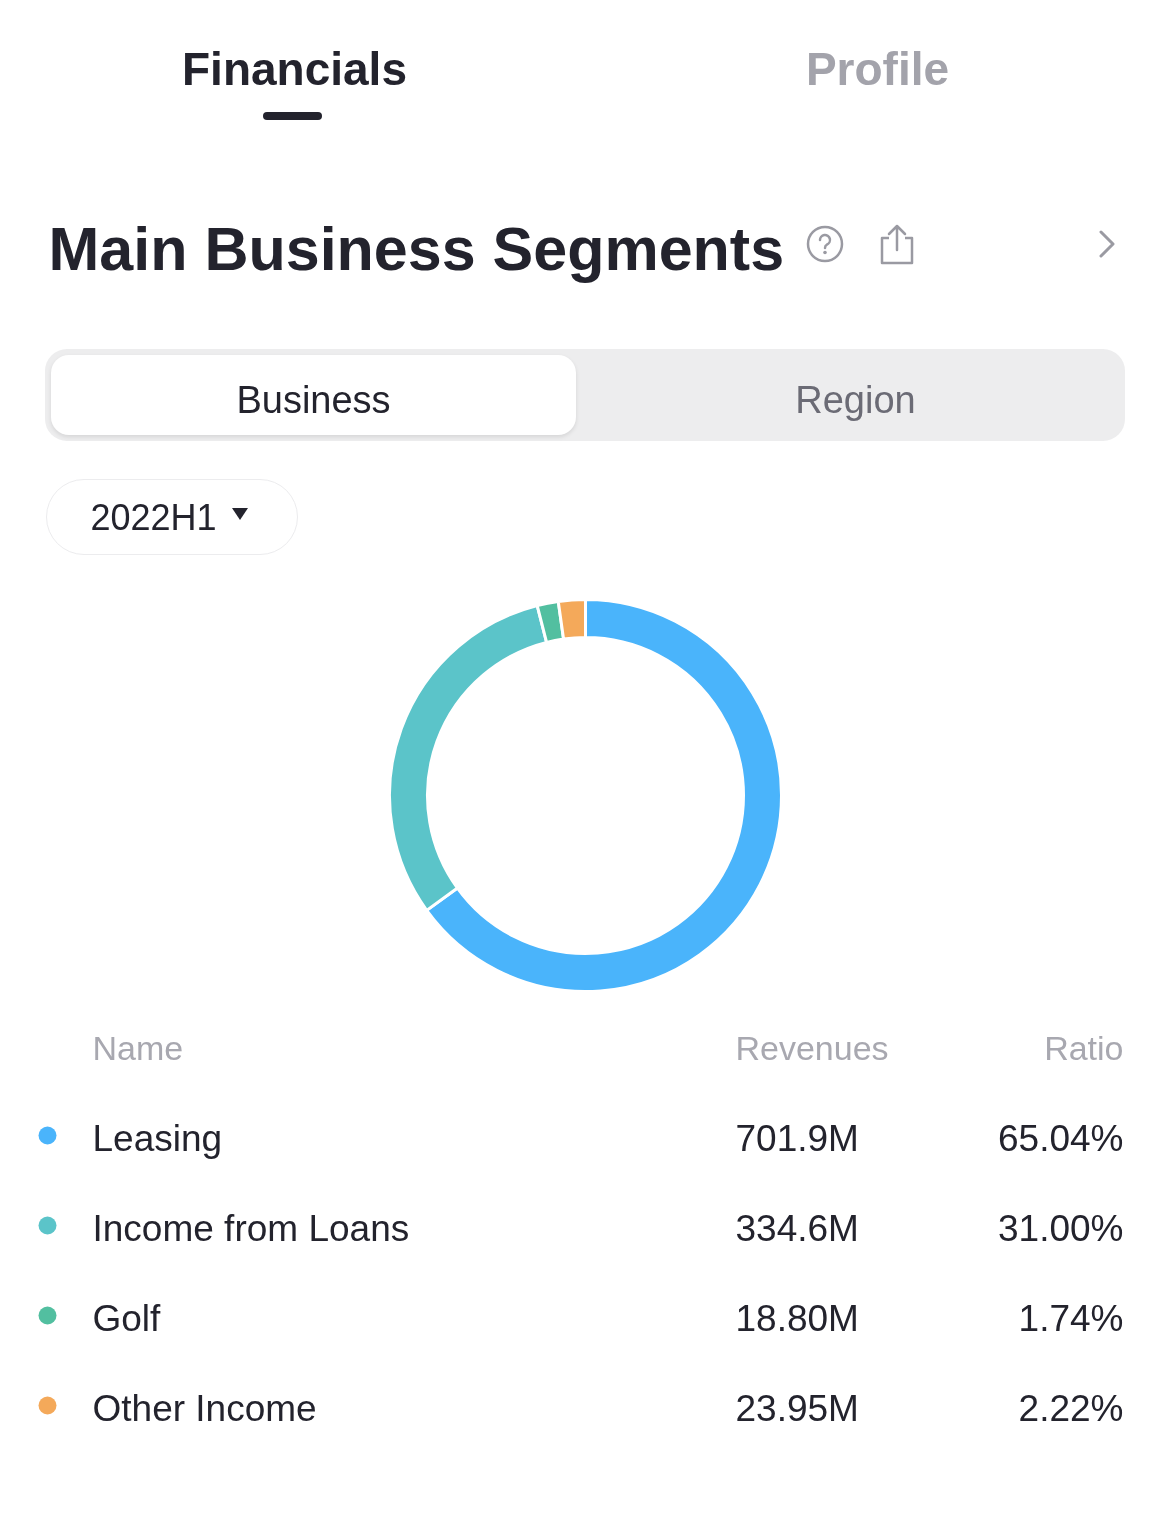  I want to click on chart-title: Main Business Segments, so click(416, 248).